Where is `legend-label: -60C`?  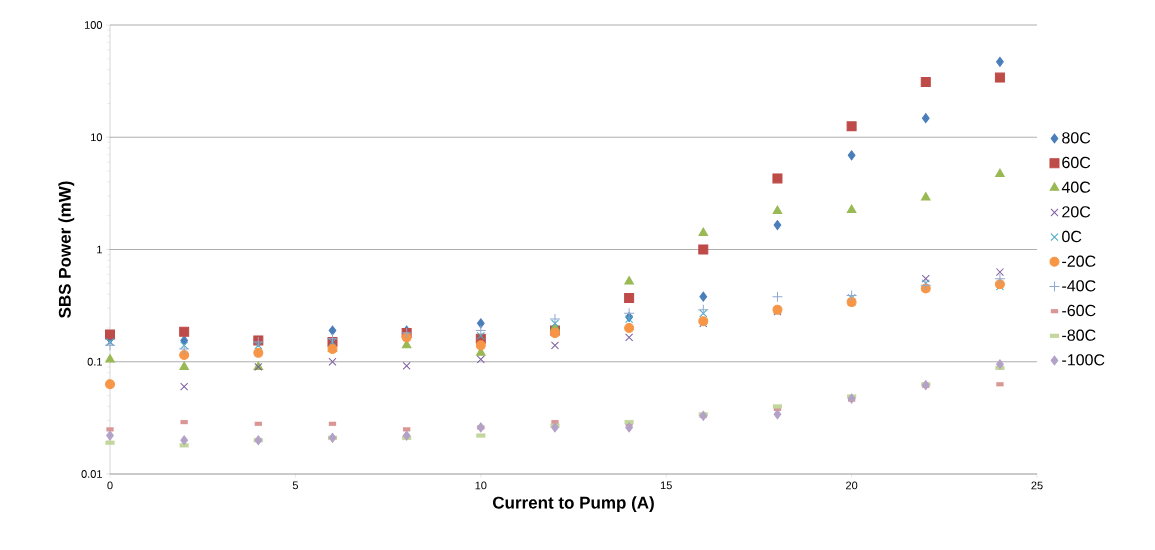 legend-label: -60C is located at coordinates (1079, 310).